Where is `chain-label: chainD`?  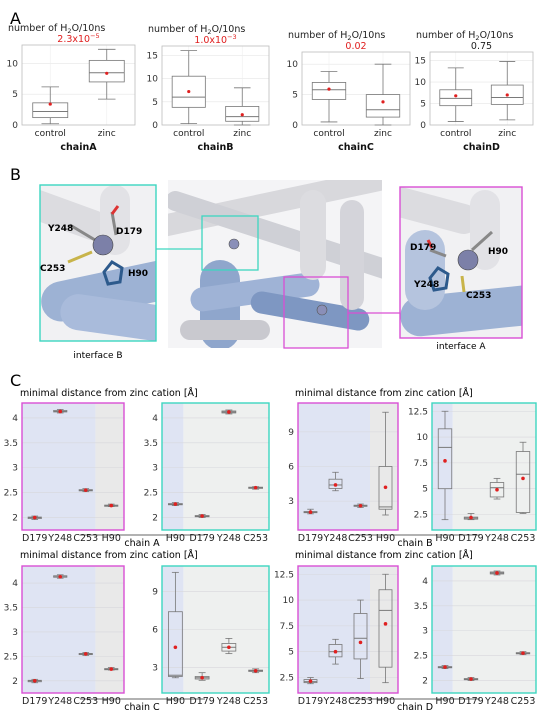
chain-label: chainD is located at coordinates (481, 147).